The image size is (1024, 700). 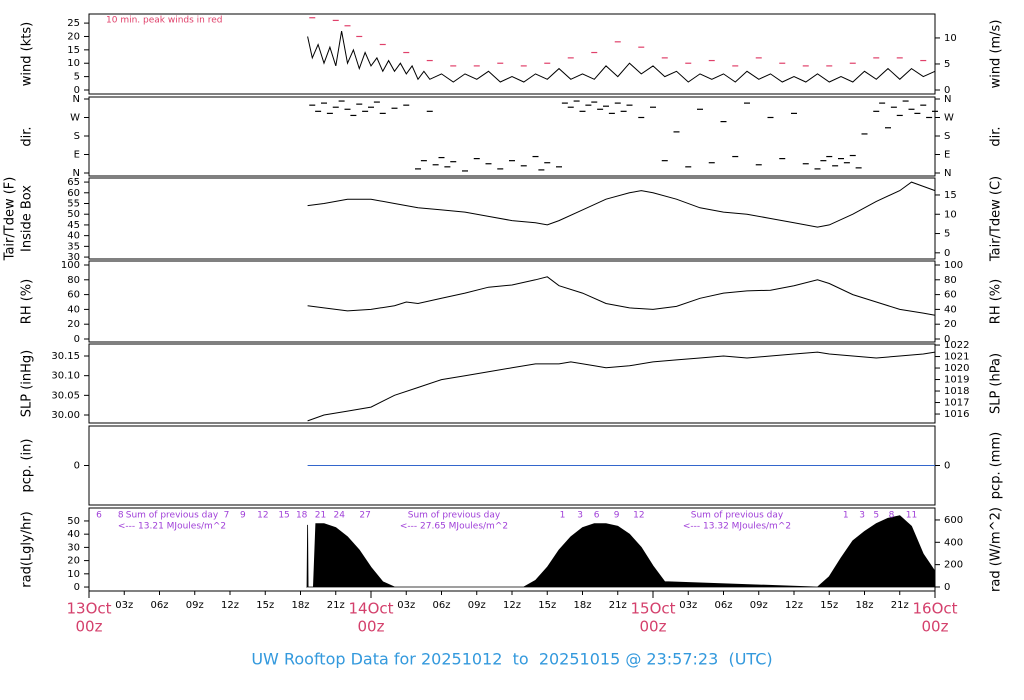 What do you see at coordinates (76, 173) in the screenshot?
I see `y-tick-label: N` at bounding box center [76, 173].